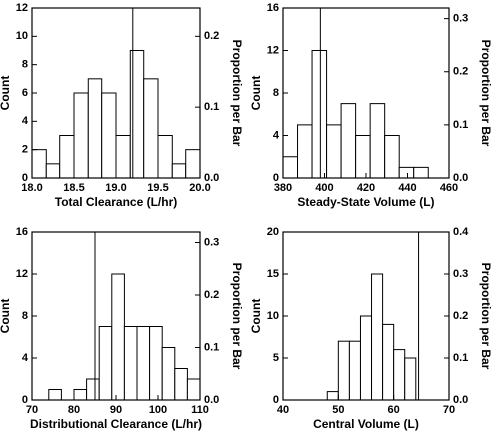  Describe the element at coordinates (407, 188) in the screenshot. I see `x-tick-label: 440` at that location.